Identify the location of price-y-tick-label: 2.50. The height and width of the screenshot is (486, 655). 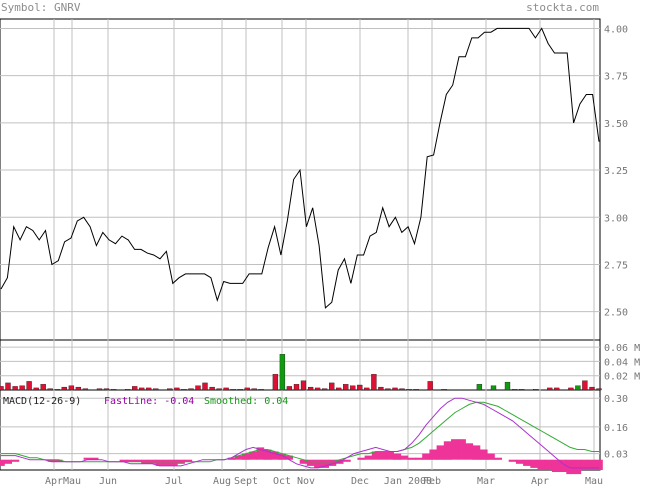
(616, 313).